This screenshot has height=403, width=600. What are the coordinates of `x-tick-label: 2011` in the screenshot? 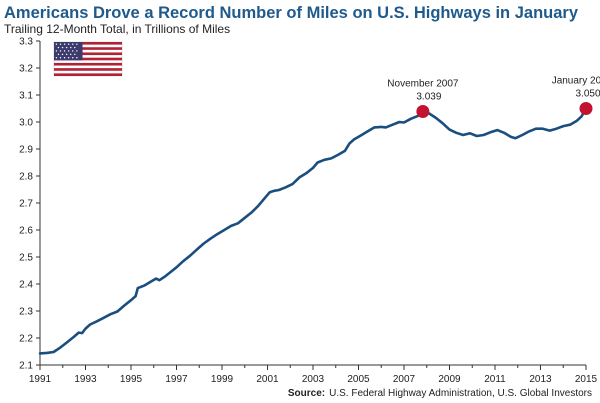 It's located at (495, 379).